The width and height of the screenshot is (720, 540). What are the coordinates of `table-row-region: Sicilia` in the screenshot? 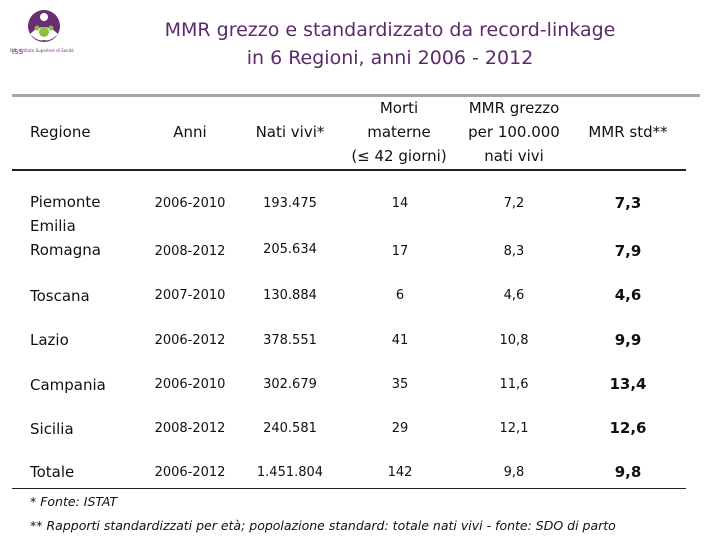 It's located at (52, 429).